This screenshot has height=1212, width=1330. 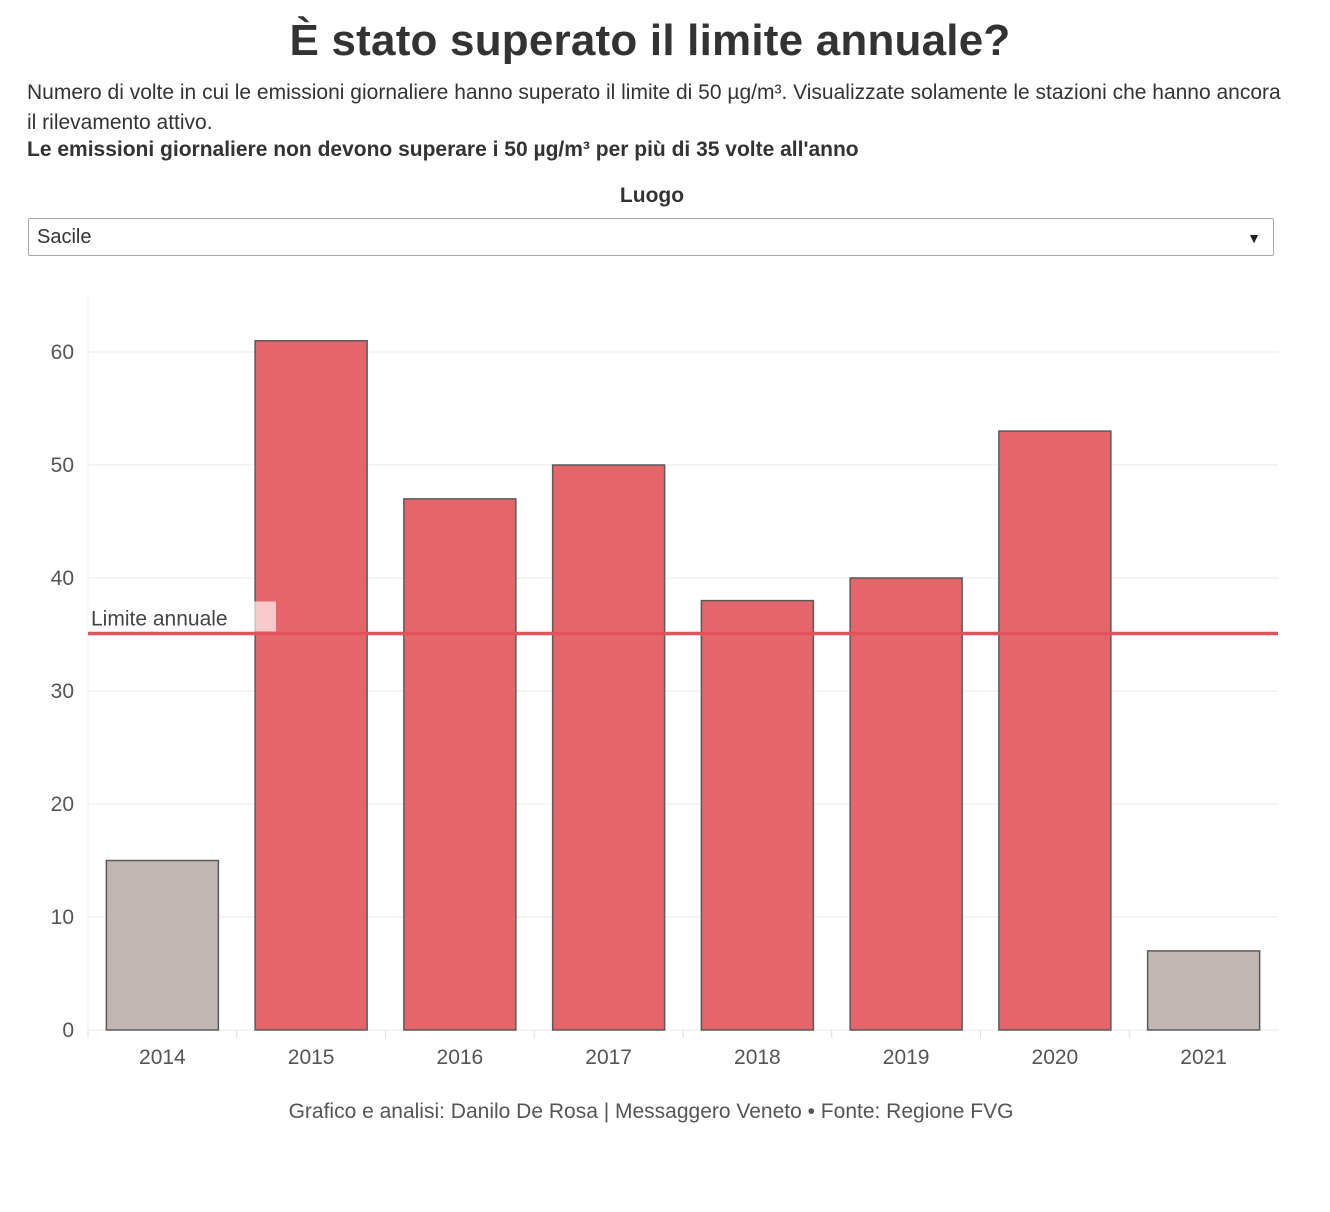 I want to click on location-select-value: Sacile, so click(x=64, y=237).